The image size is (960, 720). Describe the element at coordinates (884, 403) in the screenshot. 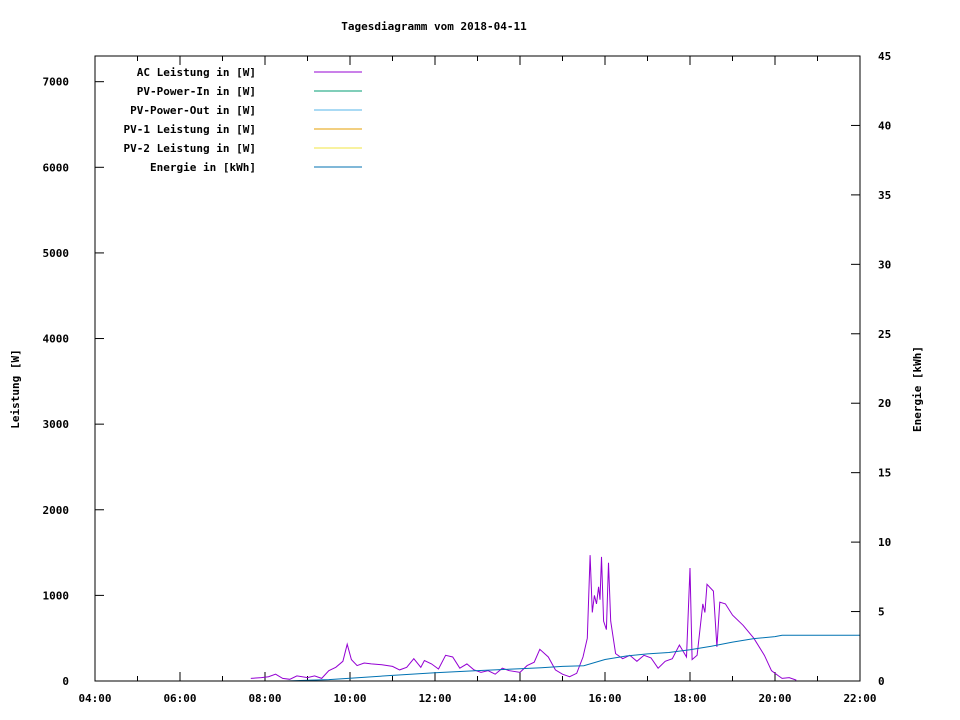

I see `y2-tick-label: 20` at that location.